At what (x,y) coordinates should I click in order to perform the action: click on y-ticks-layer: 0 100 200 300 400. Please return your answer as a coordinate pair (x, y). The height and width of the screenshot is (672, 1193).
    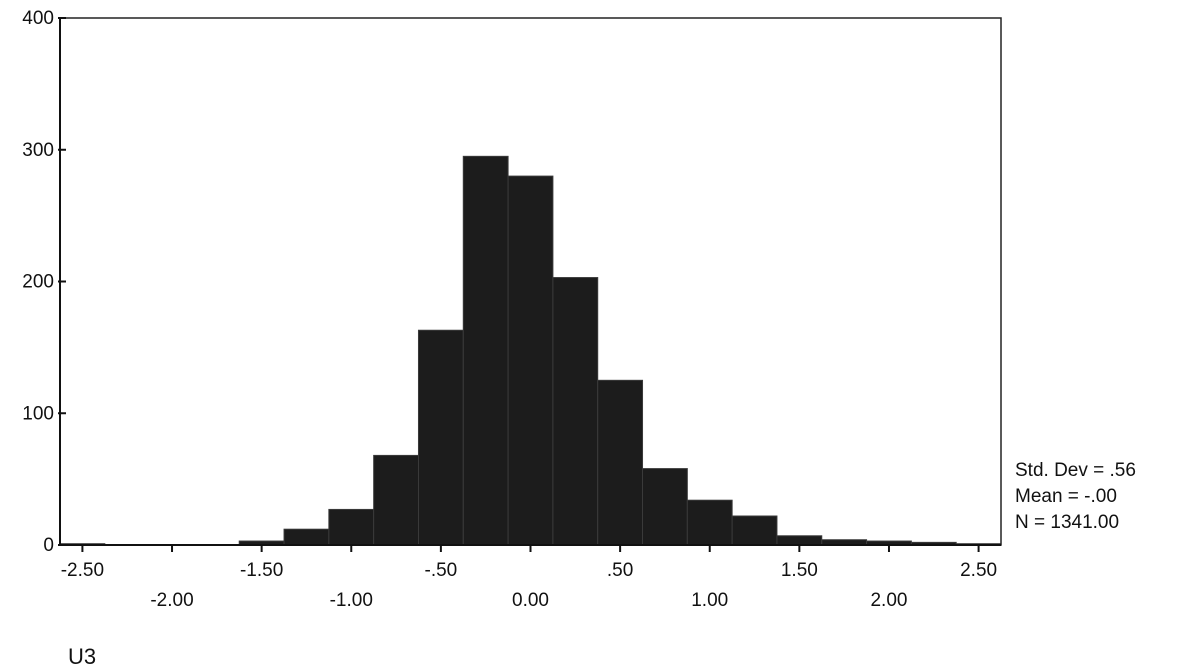
    Looking at the image, I should click on (44, 282).